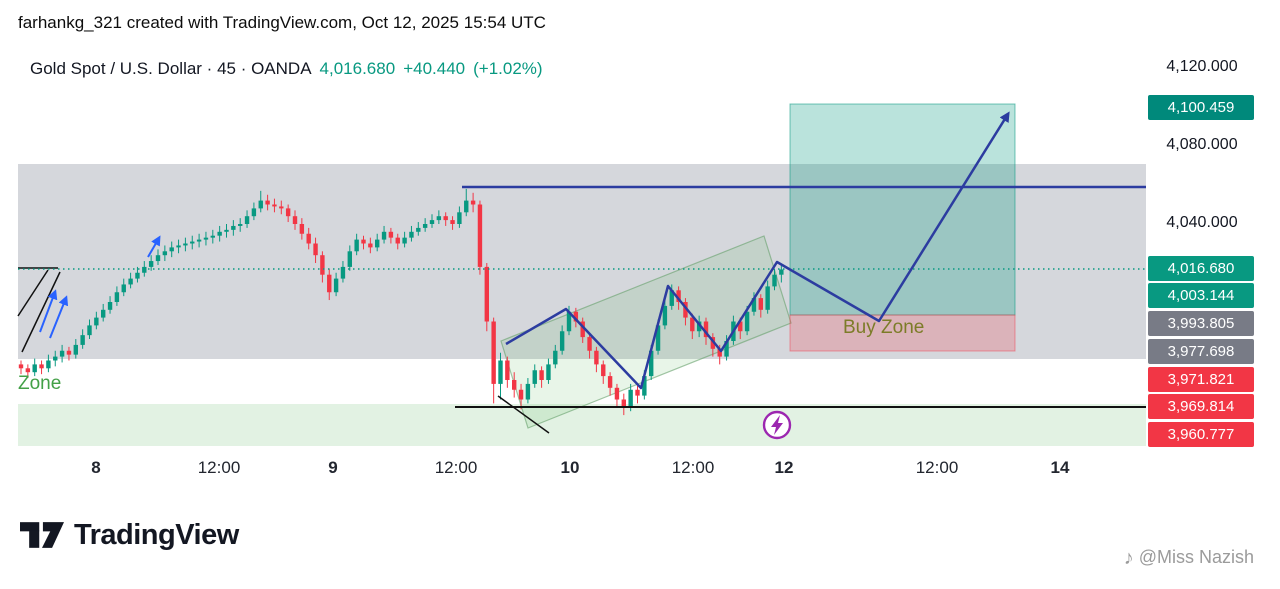 This screenshot has width=1280, height=589. What do you see at coordinates (1201, 379) in the screenshot?
I see `price-level-badge: 3,971.821` at bounding box center [1201, 379].